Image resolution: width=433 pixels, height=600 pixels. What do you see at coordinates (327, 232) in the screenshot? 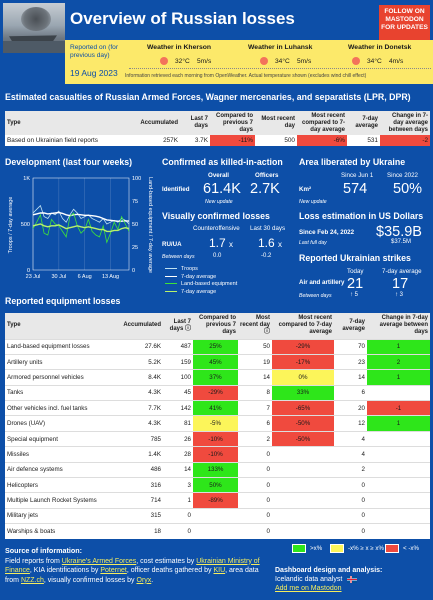
I see `since-feb-label: Since Feb 24, 2022` at bounding box center [327, 232].